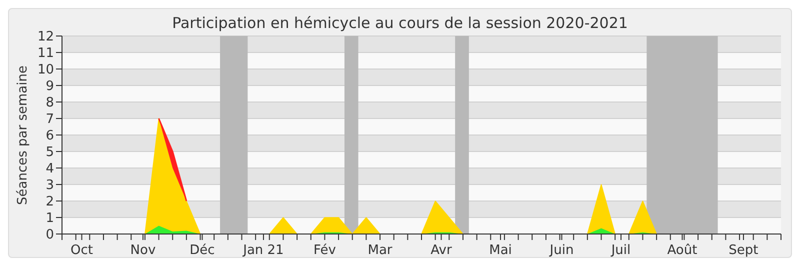  I want to click on y-axis-title: Séances par semaine, so click(23, 135).